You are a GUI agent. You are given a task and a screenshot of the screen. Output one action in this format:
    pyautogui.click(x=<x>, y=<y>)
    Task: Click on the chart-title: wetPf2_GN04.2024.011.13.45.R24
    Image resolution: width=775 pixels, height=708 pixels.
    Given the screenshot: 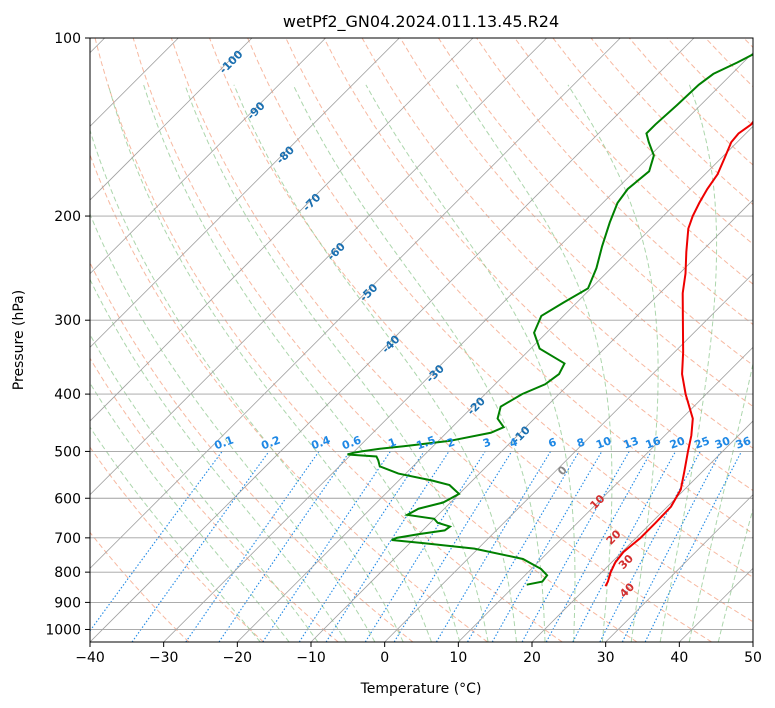 What is the action you would take?
    pyautogui.click(x=421, y=22)
    